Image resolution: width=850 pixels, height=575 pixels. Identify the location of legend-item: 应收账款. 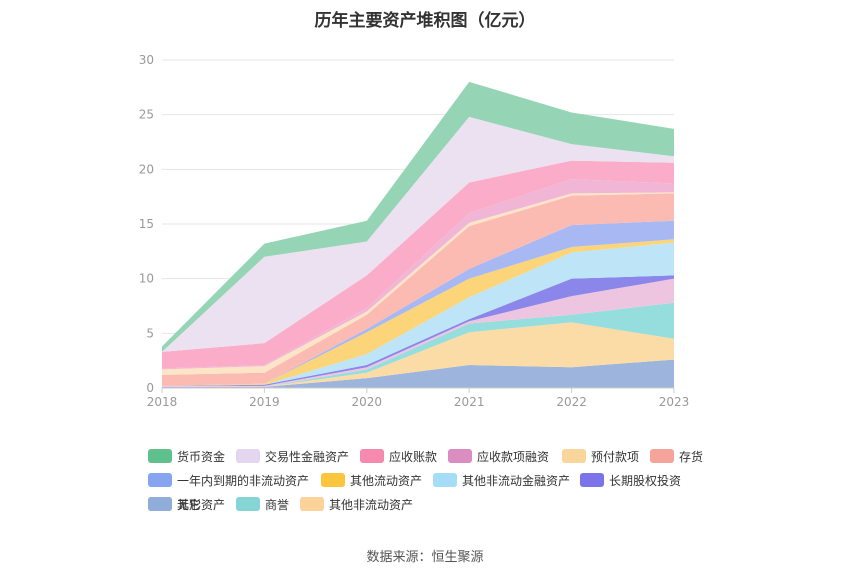
(398, 456).